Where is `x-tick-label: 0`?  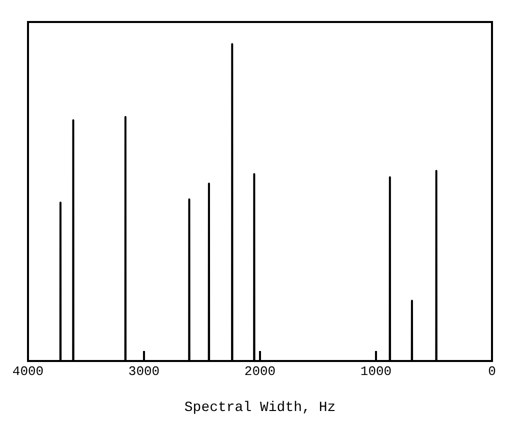 x-tick-label: 0 is located at coordinates (492, 371).